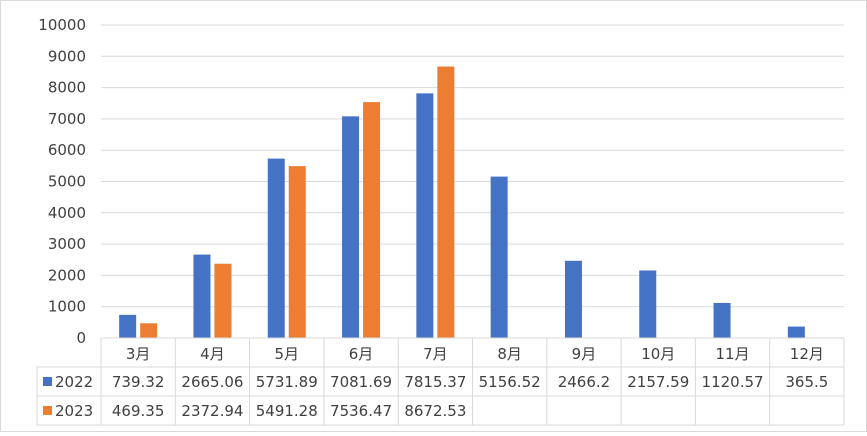  I want to click on y-tick-label: 3000, so click(67, 244).